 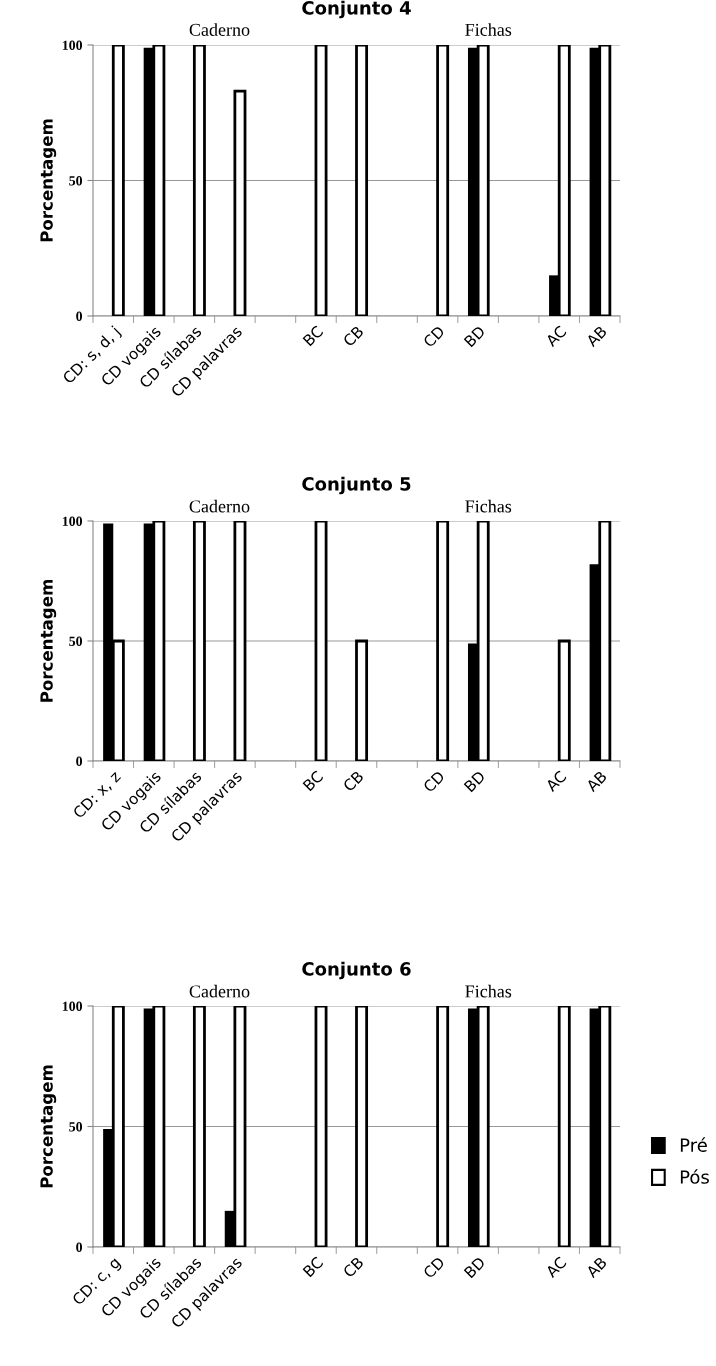 What do you see at coordinates (693, 1144) in the screenshot?
I see `legend-label: Pré` at bounding box center [693, 1144].